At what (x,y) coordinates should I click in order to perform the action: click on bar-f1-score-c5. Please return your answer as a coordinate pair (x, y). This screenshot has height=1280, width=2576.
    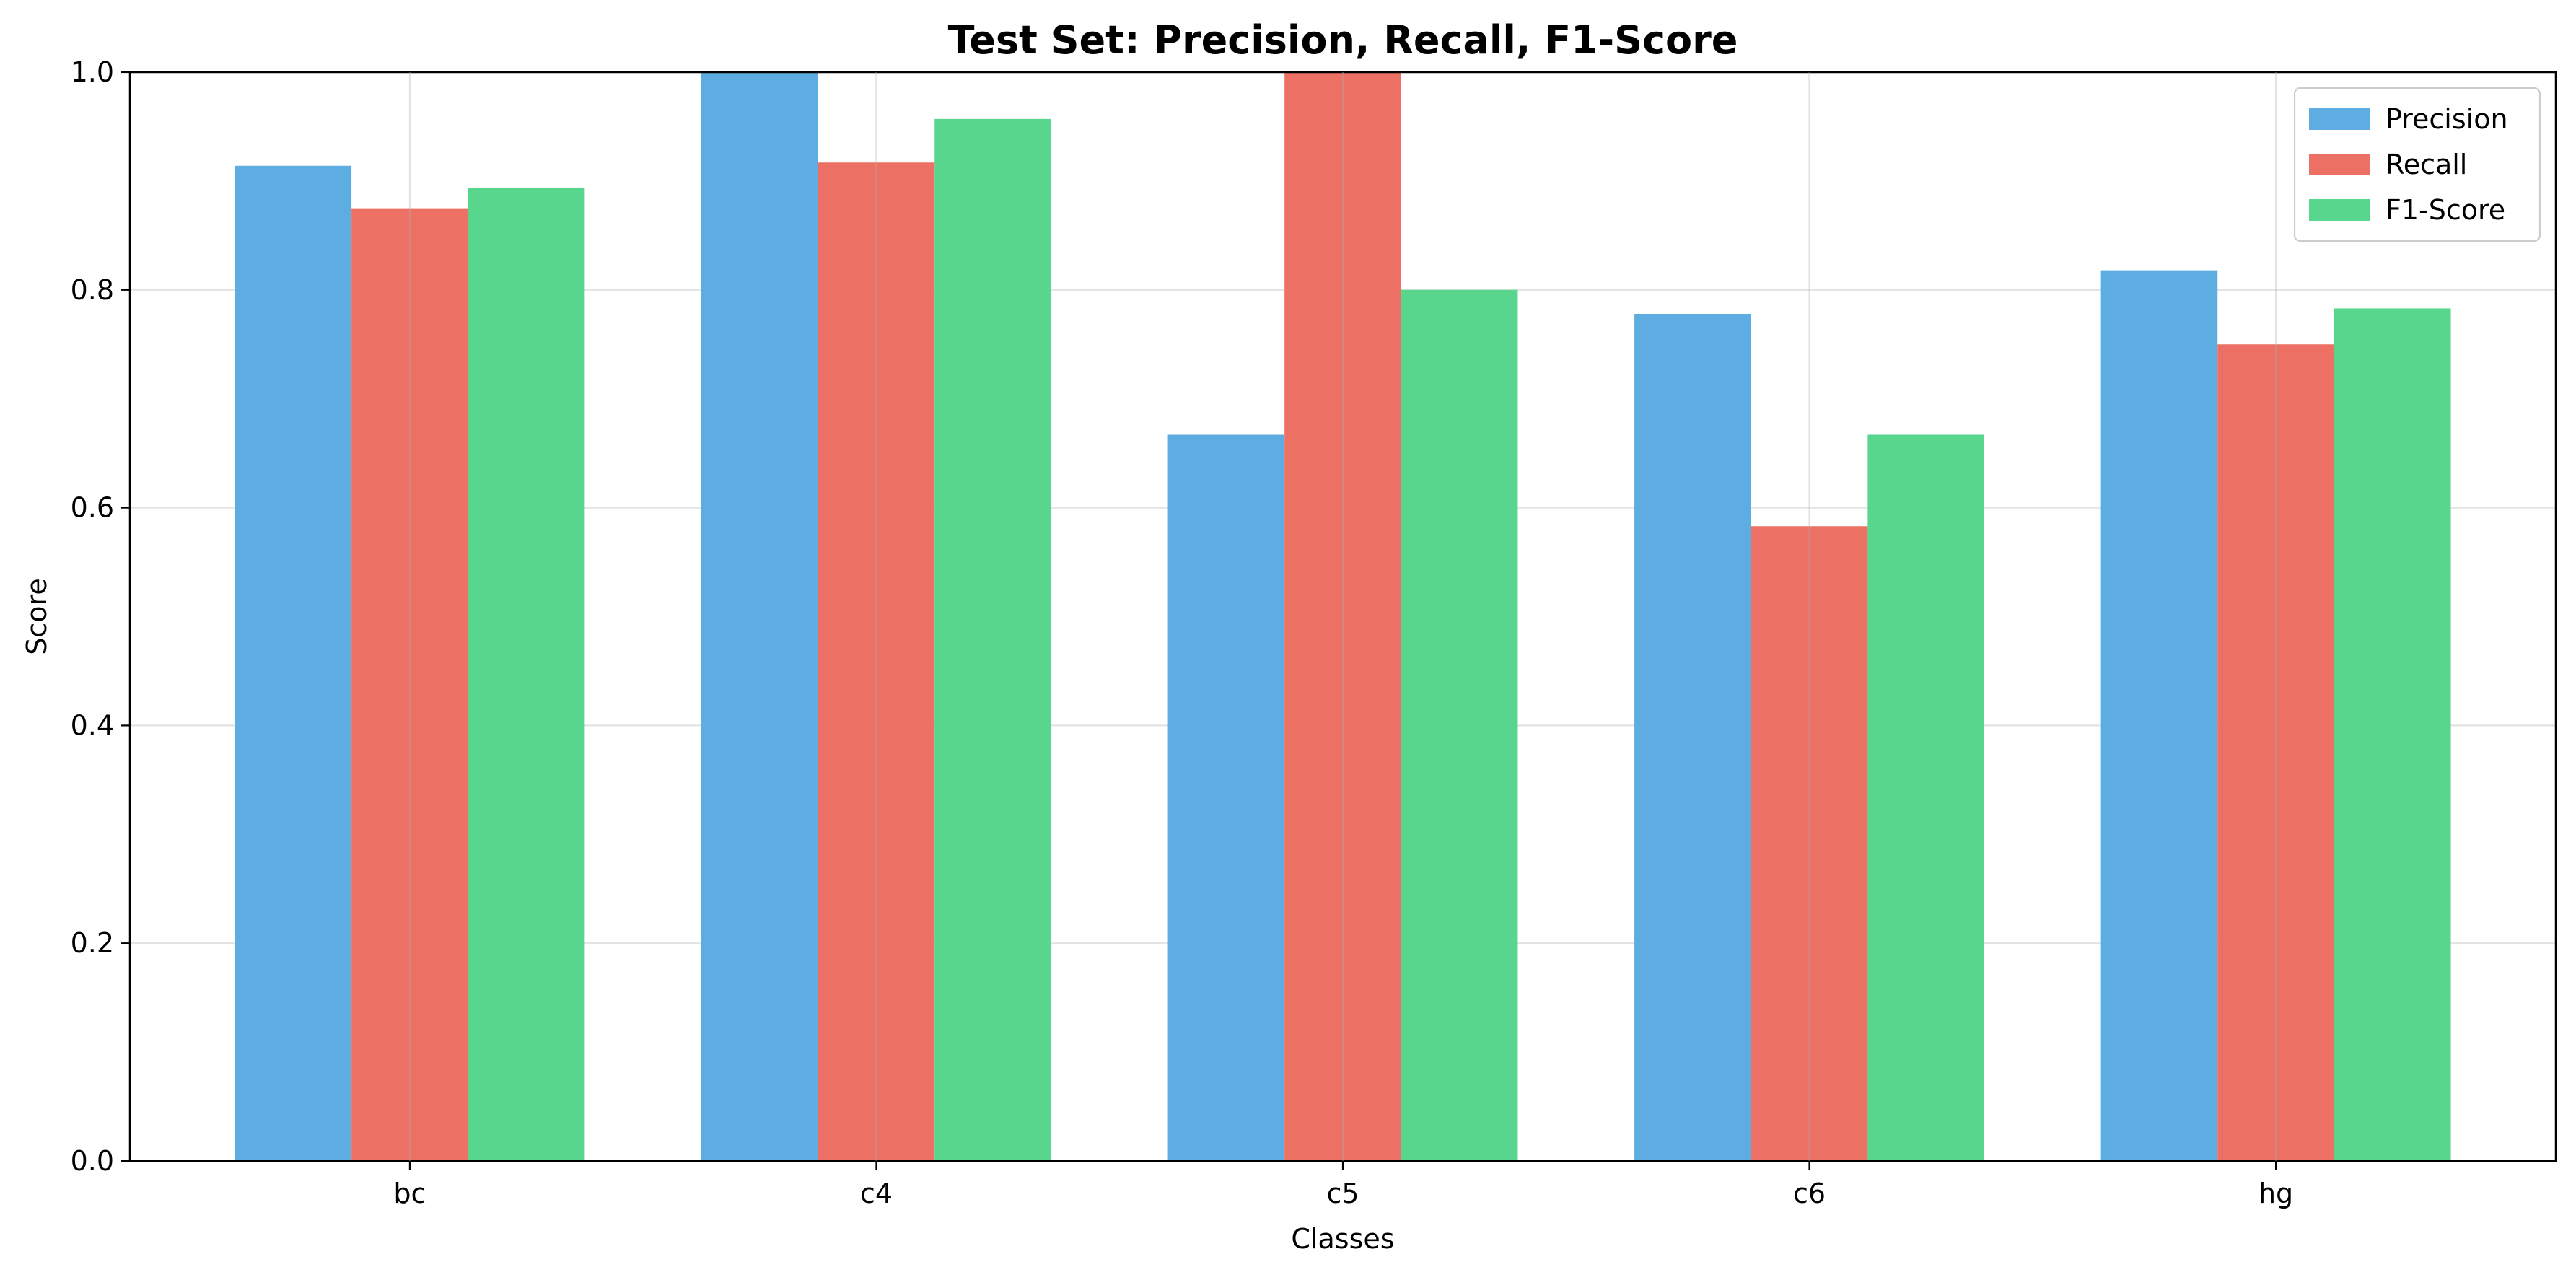
    Looking at the image, I should click on (1459, 725).